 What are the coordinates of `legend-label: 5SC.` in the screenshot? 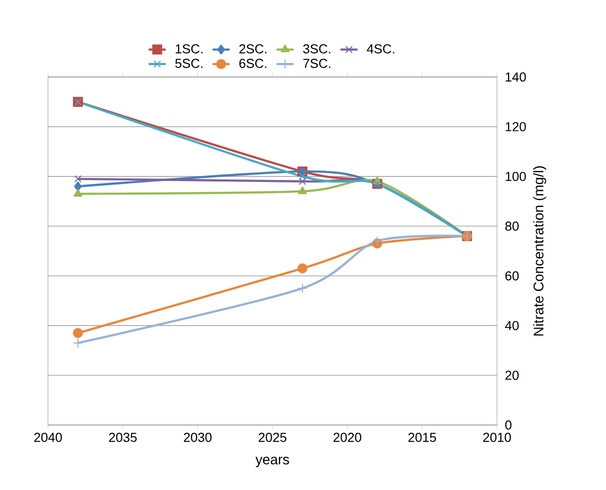 It's located at (188, 63).